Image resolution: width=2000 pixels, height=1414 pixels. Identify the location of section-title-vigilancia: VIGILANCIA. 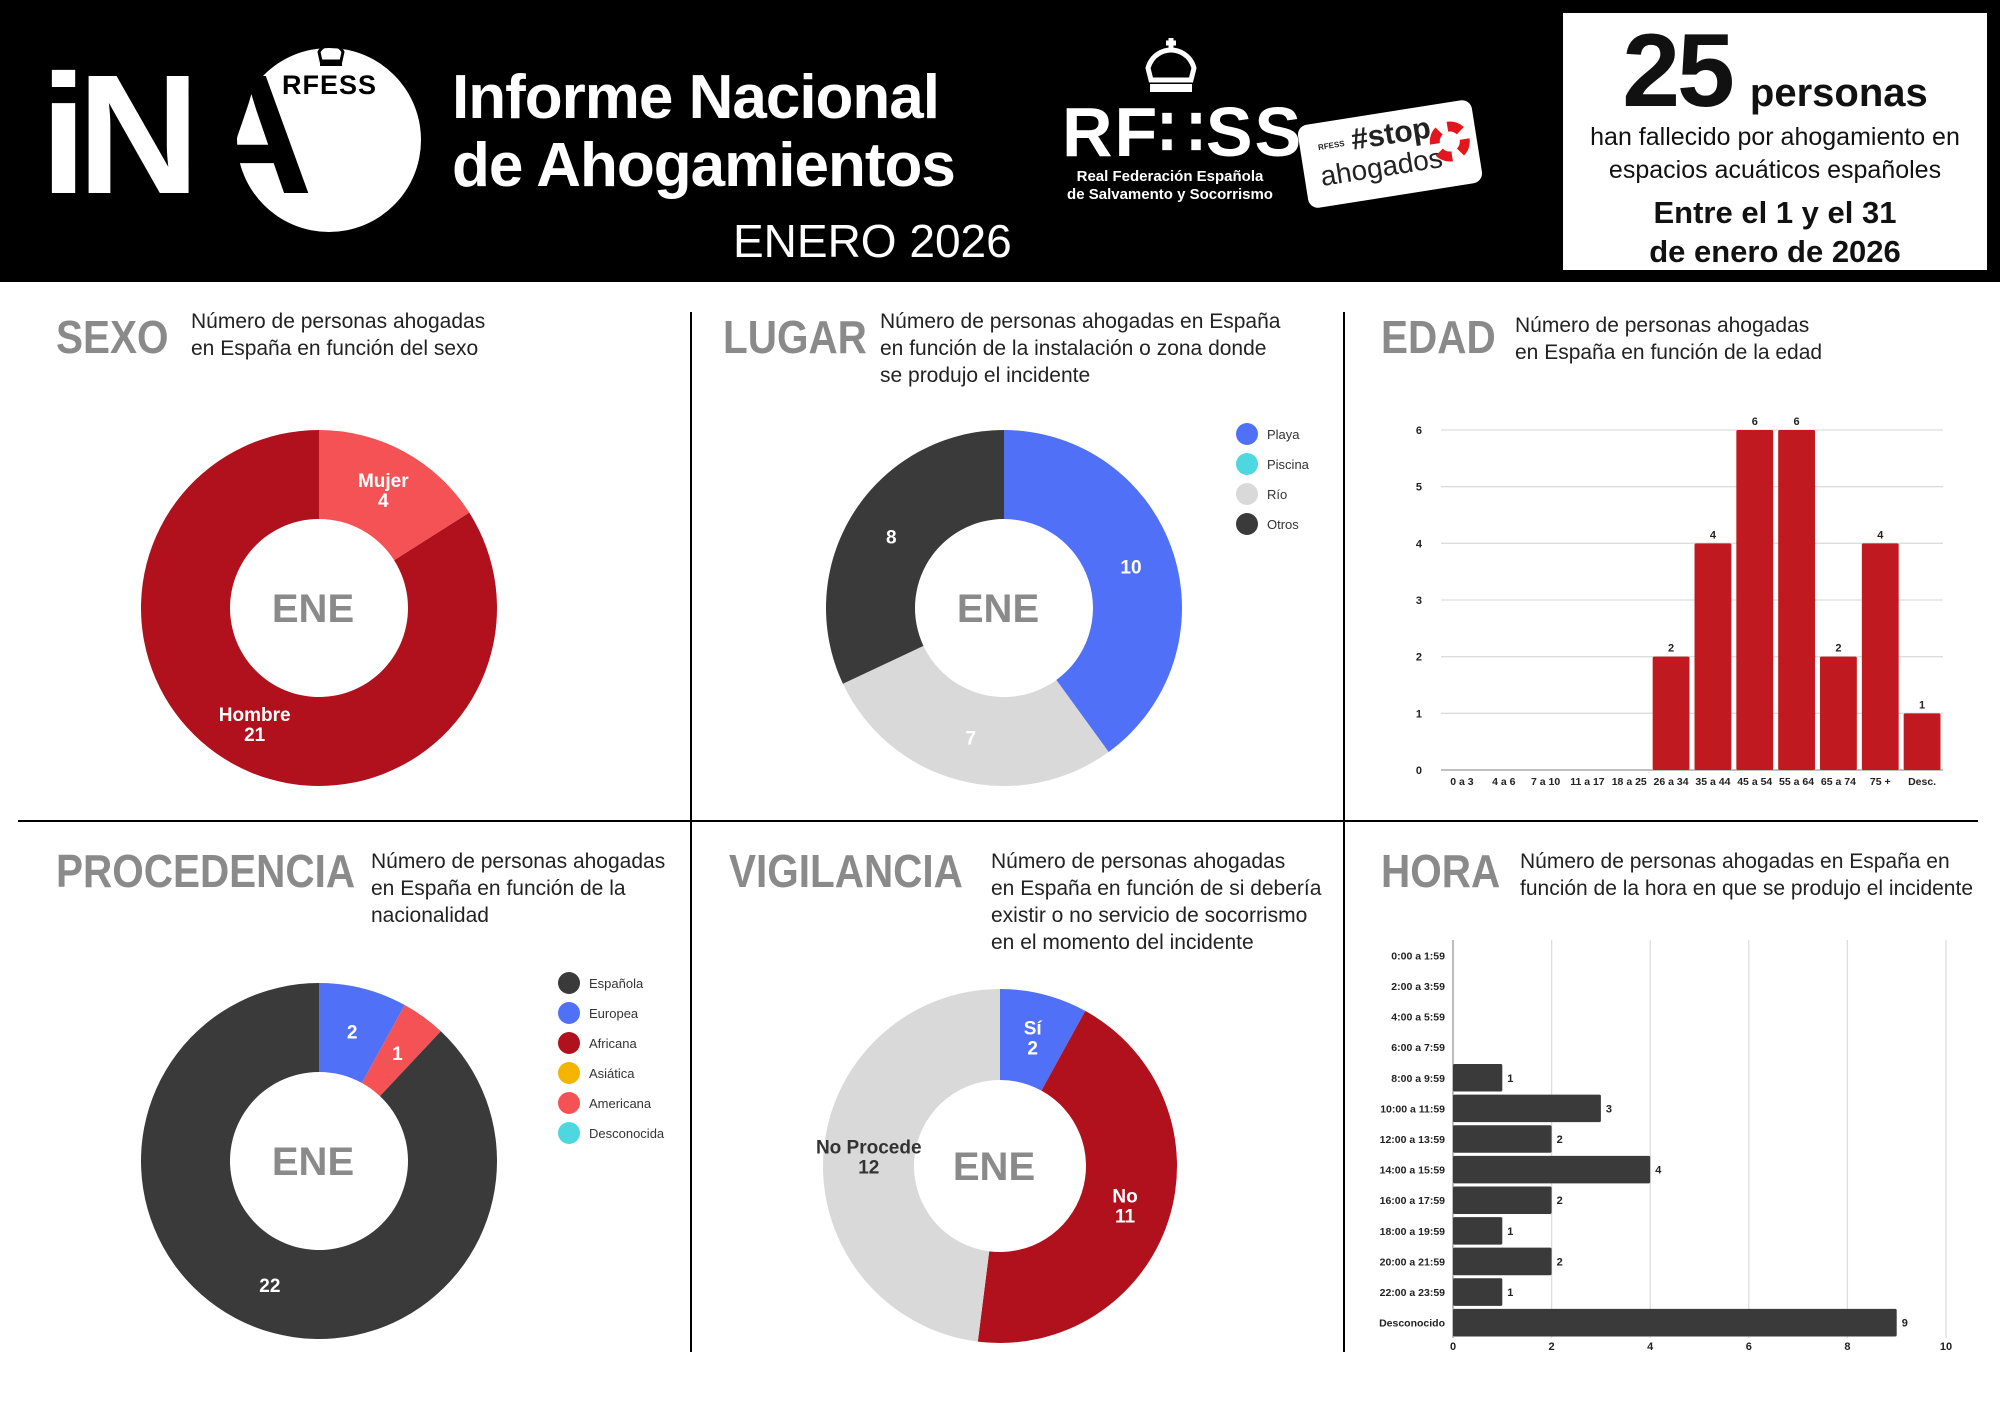
(846, 871).